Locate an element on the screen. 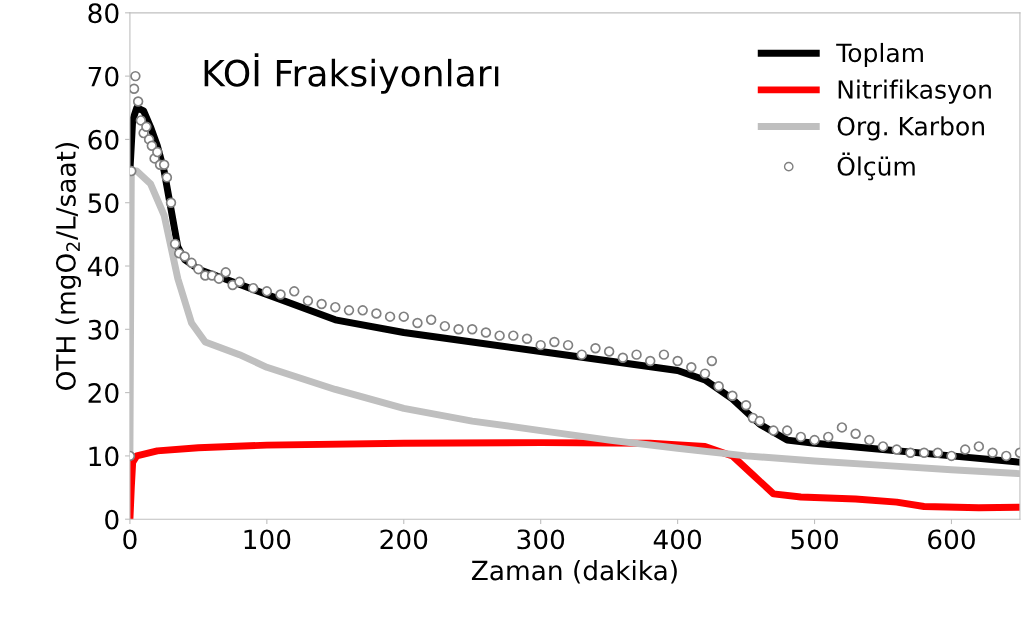 This screenshot has height=641, width=1023. y-tick-label: 50 is located at coordinates (103, 203).